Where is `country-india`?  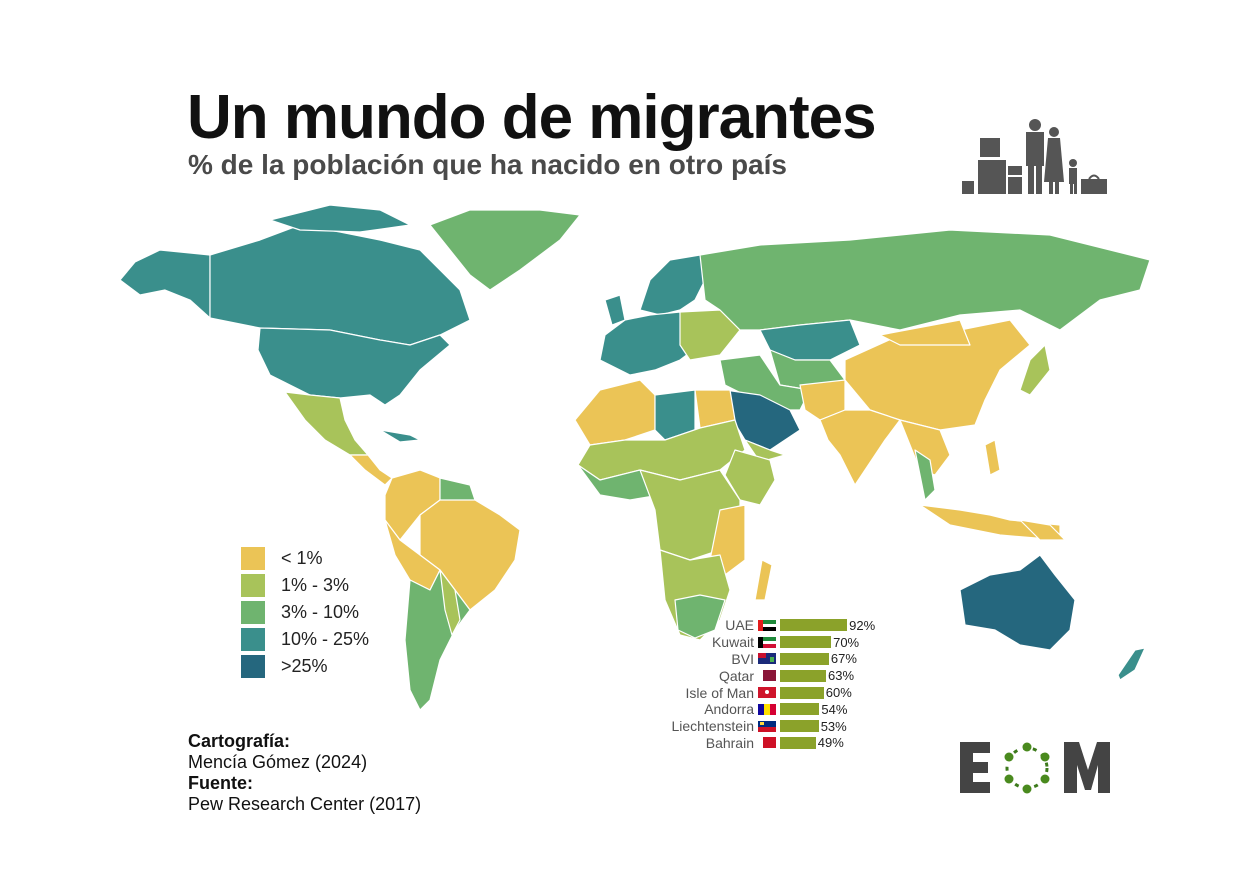 country-india is located at coordinates (860, 447).